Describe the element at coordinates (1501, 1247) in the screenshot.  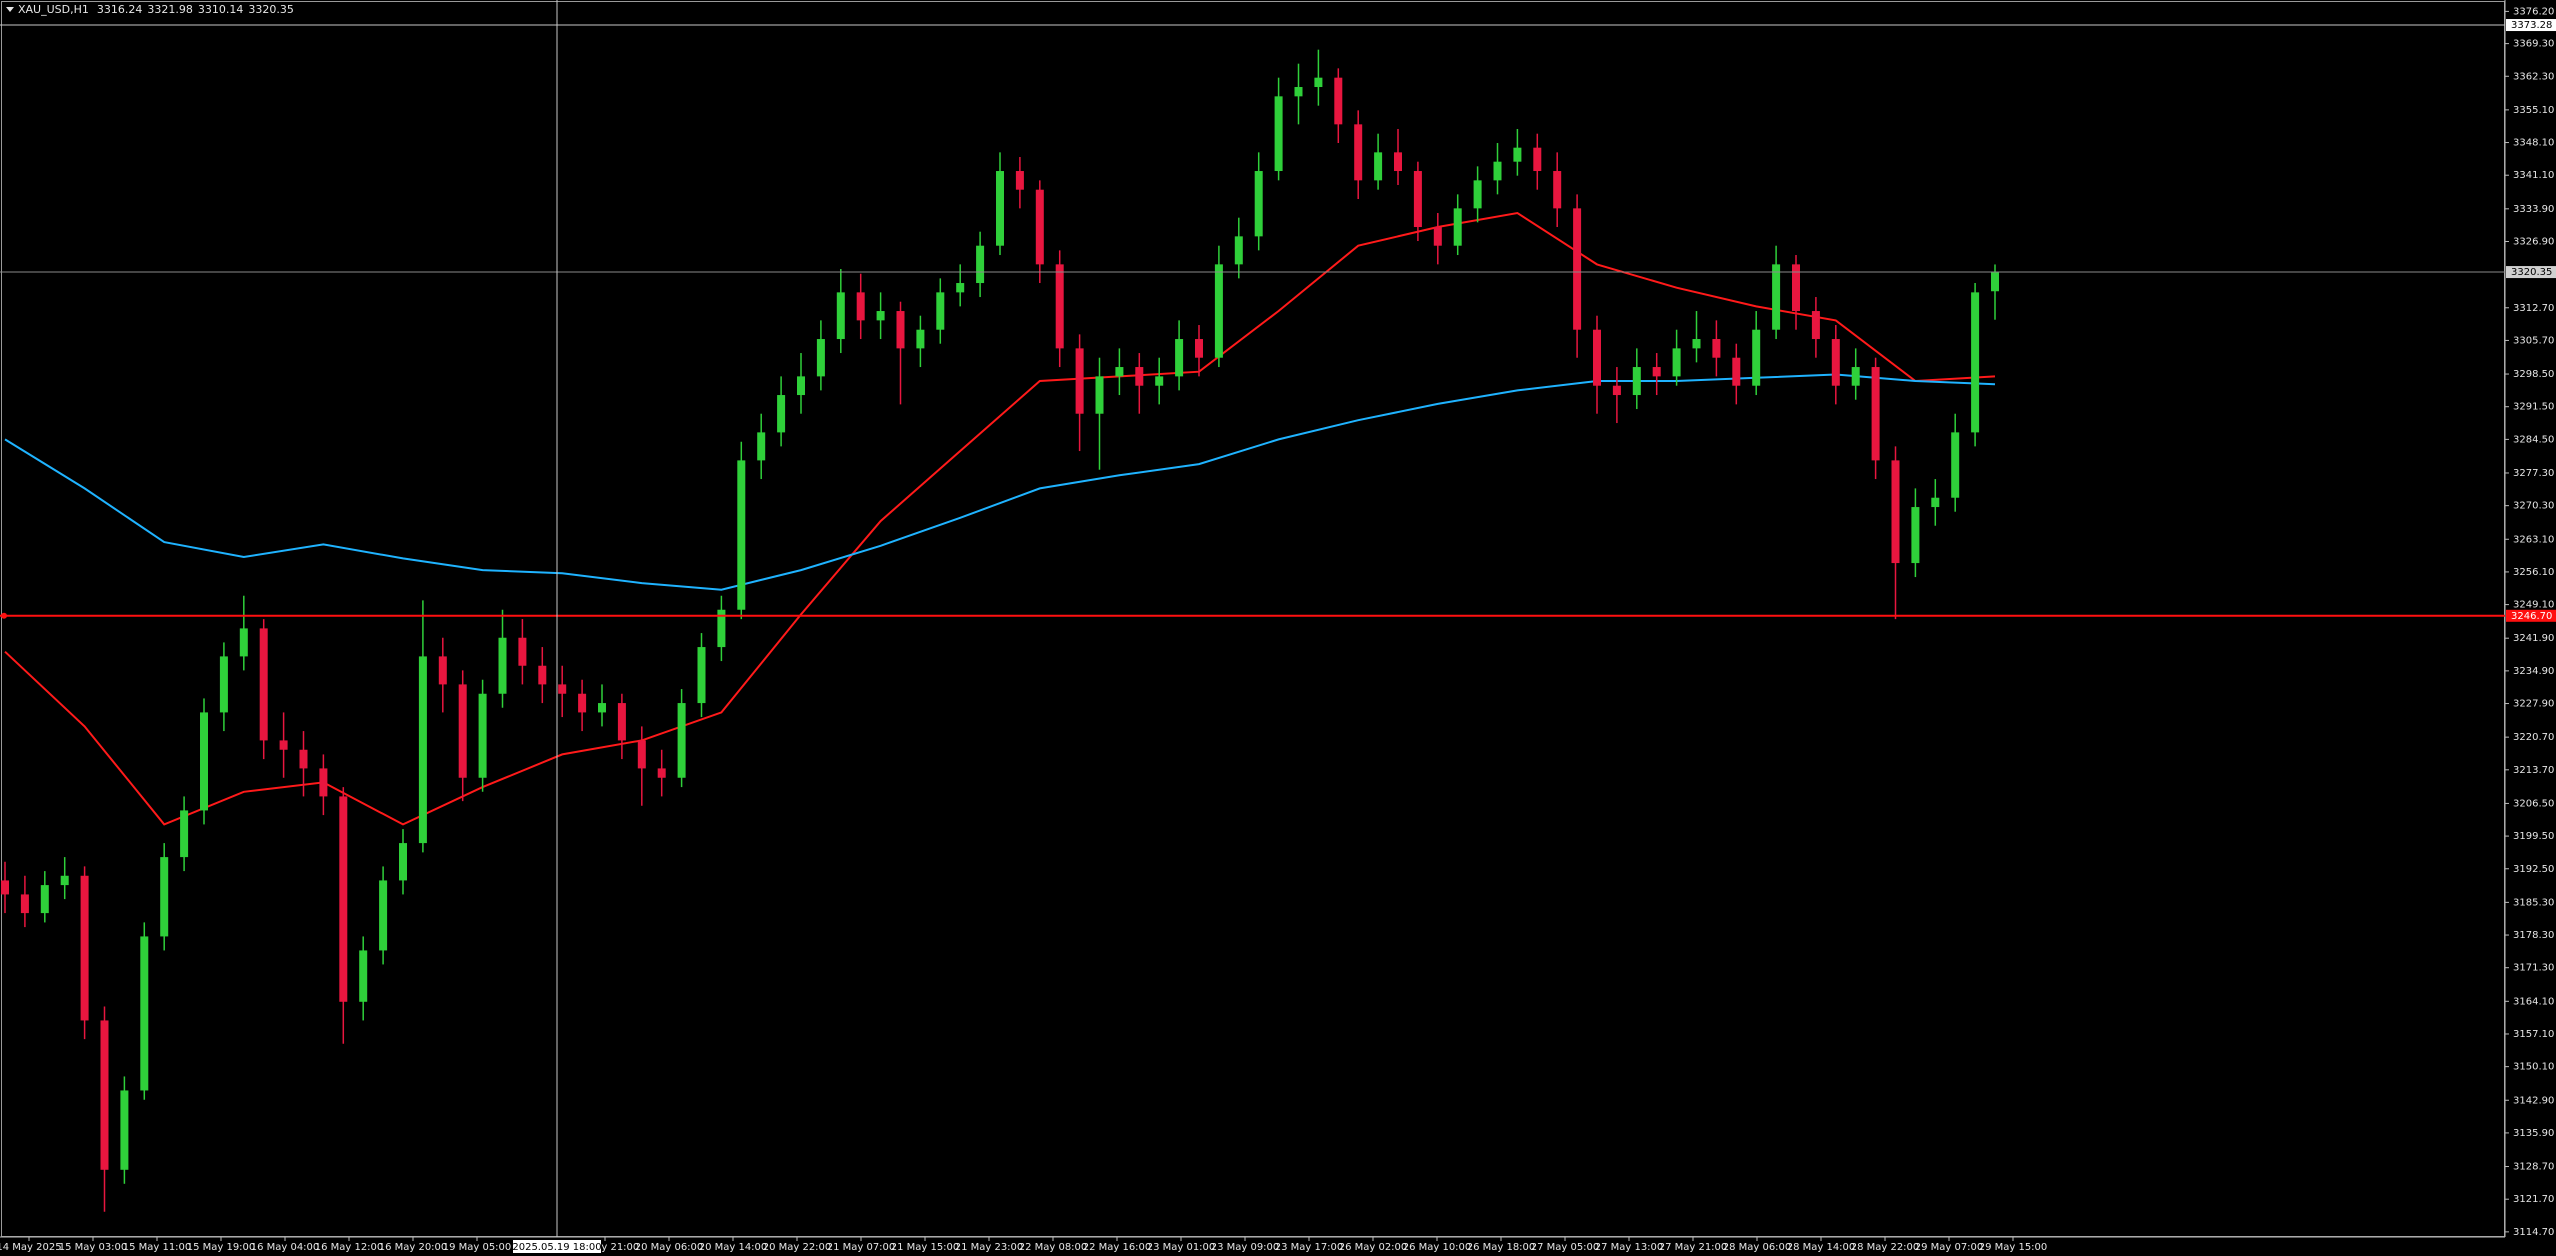
I see `x-tick-label: 26 May 18:00` at that location.